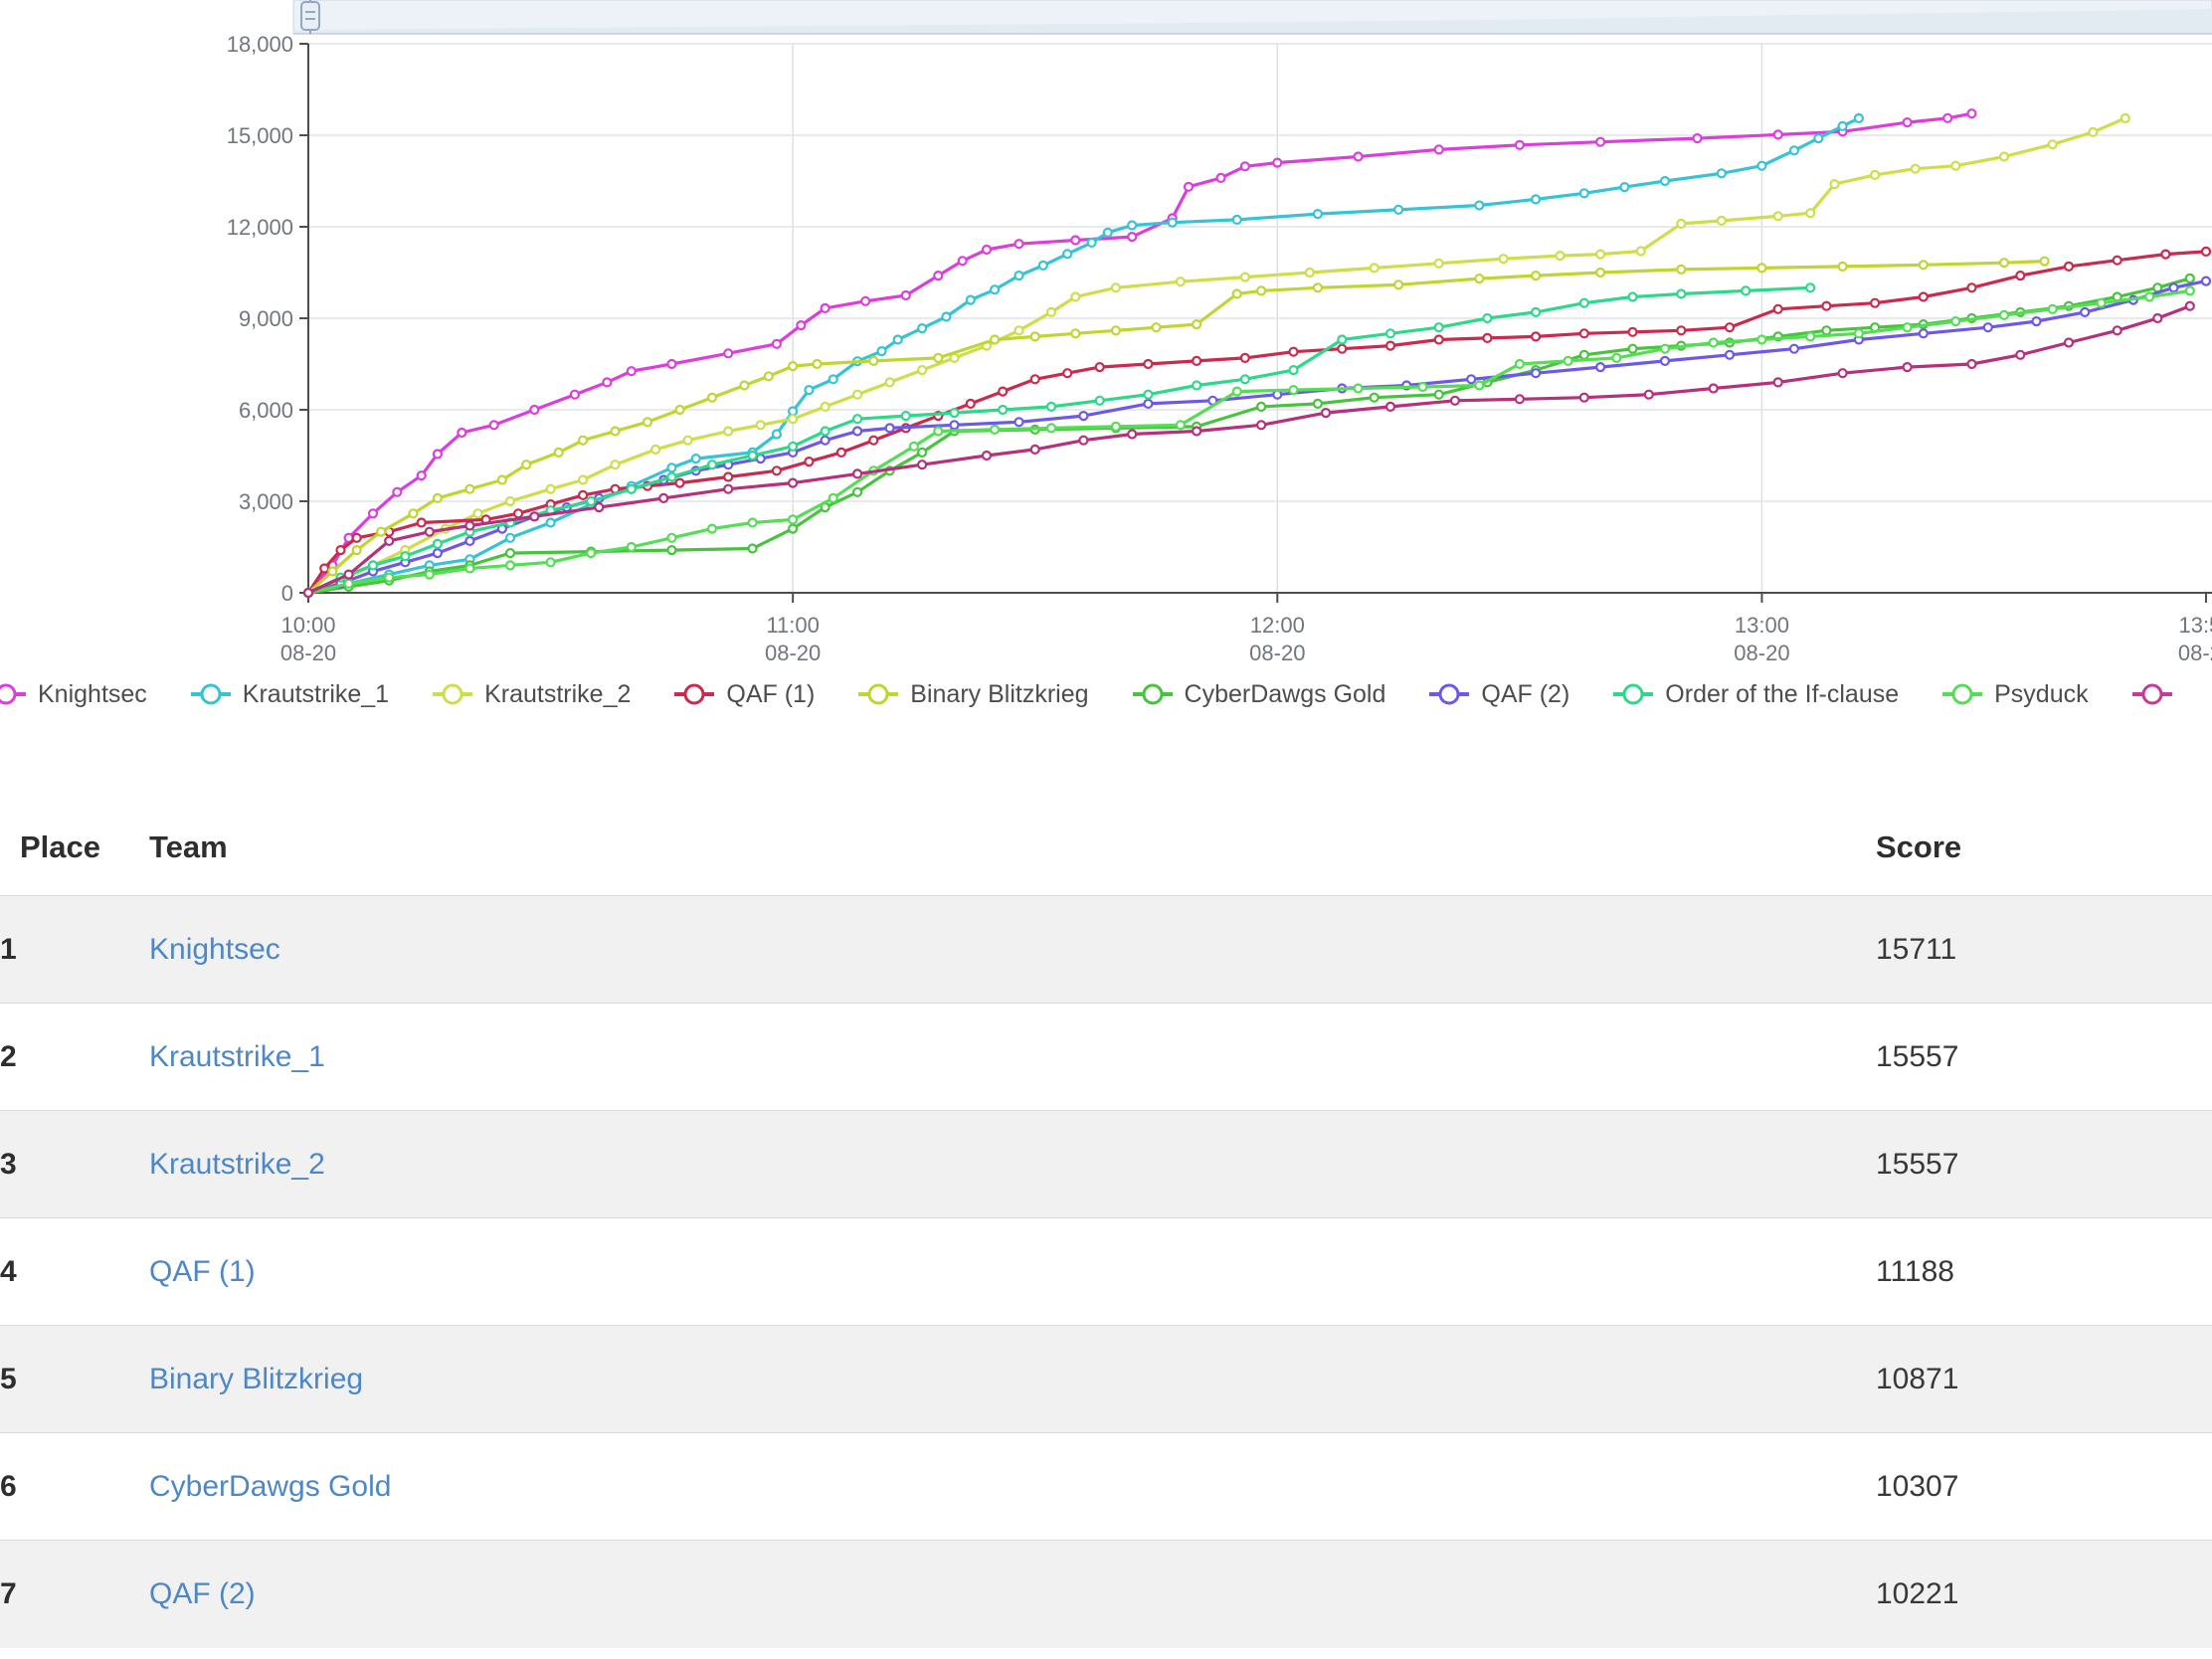  What do you see at coordinates (8, 1164) in the screenshot?
I see `place-cell: 3` at bounding box center [8, 1164].